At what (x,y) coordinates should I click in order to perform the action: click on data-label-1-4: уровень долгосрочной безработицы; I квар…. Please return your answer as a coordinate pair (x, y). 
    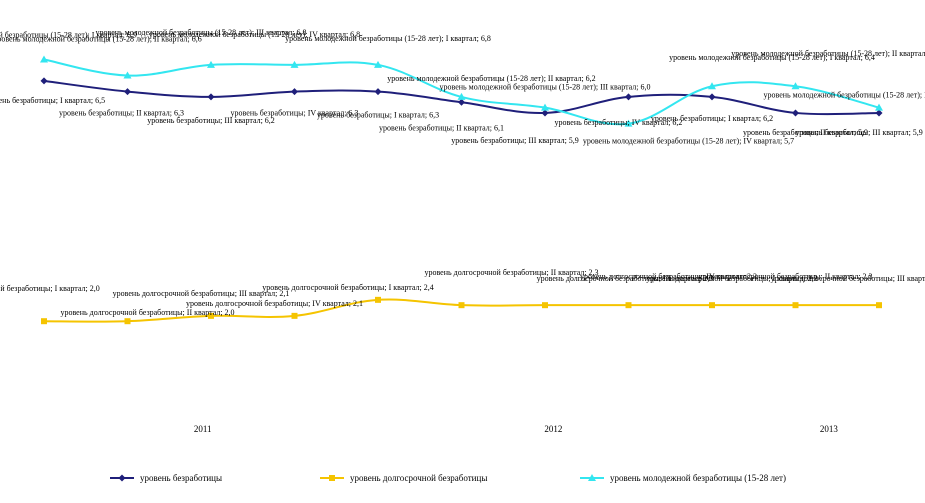
    Looking at the image, I should click on (347, 287).